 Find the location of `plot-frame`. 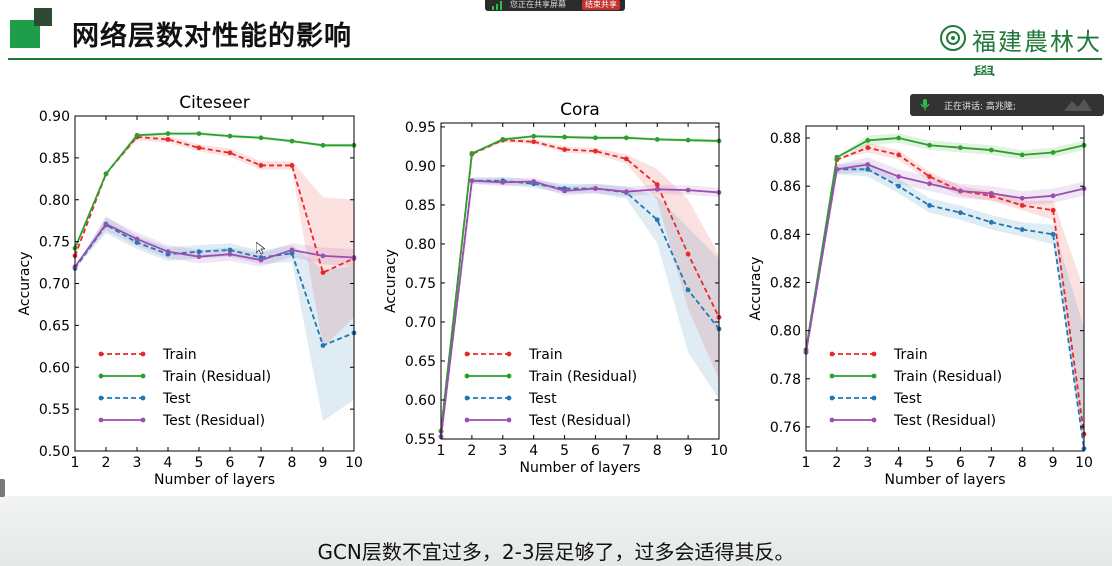

plot-frame is located at coordinates (580, 281).